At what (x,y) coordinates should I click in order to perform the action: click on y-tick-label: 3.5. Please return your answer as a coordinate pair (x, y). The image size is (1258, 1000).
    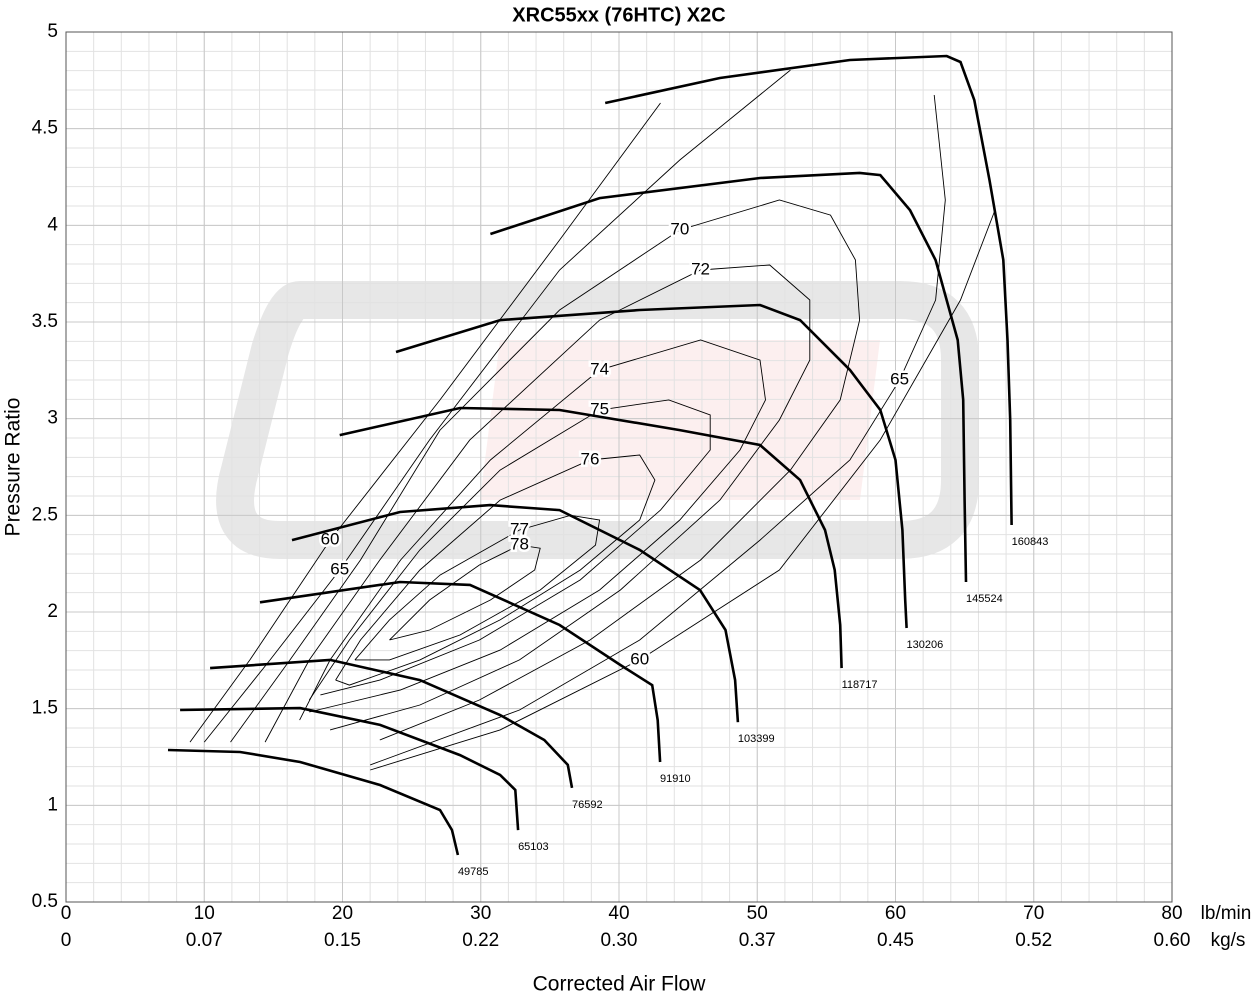
    Looking at the image, I should click on (45, 321).